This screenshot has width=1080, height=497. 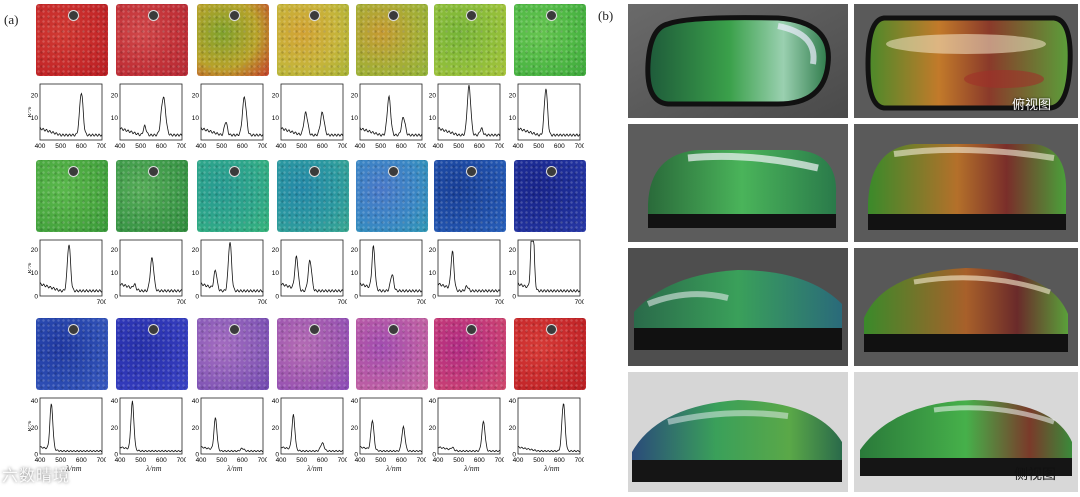 I want to click on side-view-caption: 侧视图, so click(x=1035, y=474).